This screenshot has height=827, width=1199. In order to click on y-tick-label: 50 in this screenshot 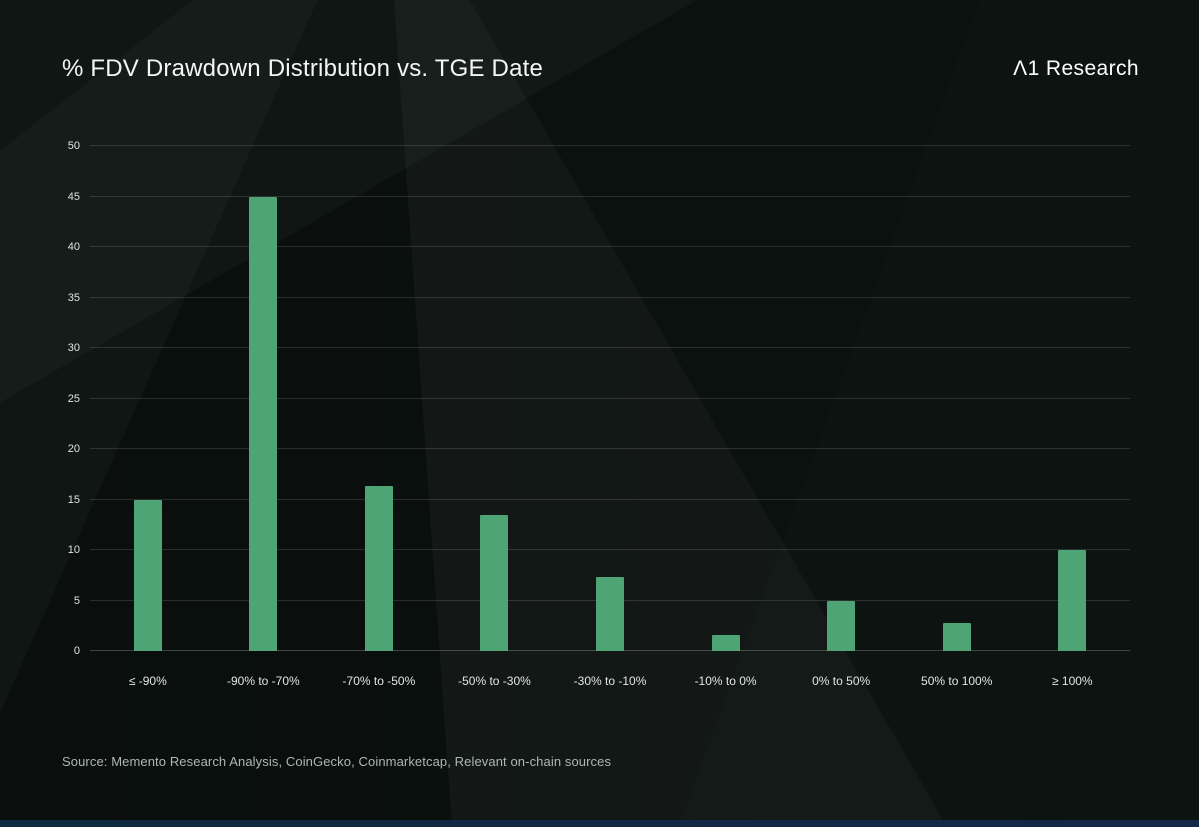, I will do `click(73, 146)`.